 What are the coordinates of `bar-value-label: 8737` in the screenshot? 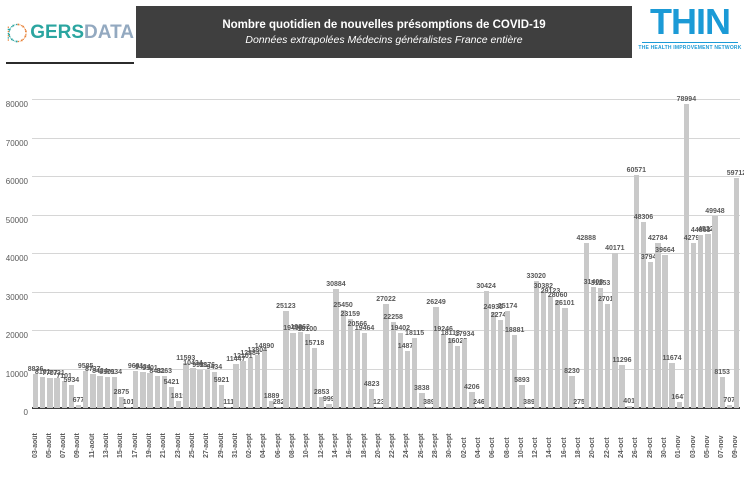 It's located at (92, 370).